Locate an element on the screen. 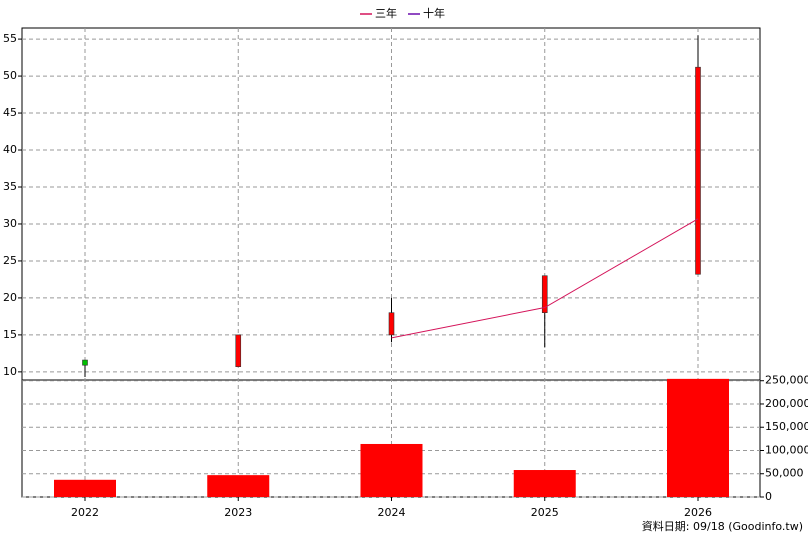  y-tick-label: 30 is located at coordinates (10, 223).